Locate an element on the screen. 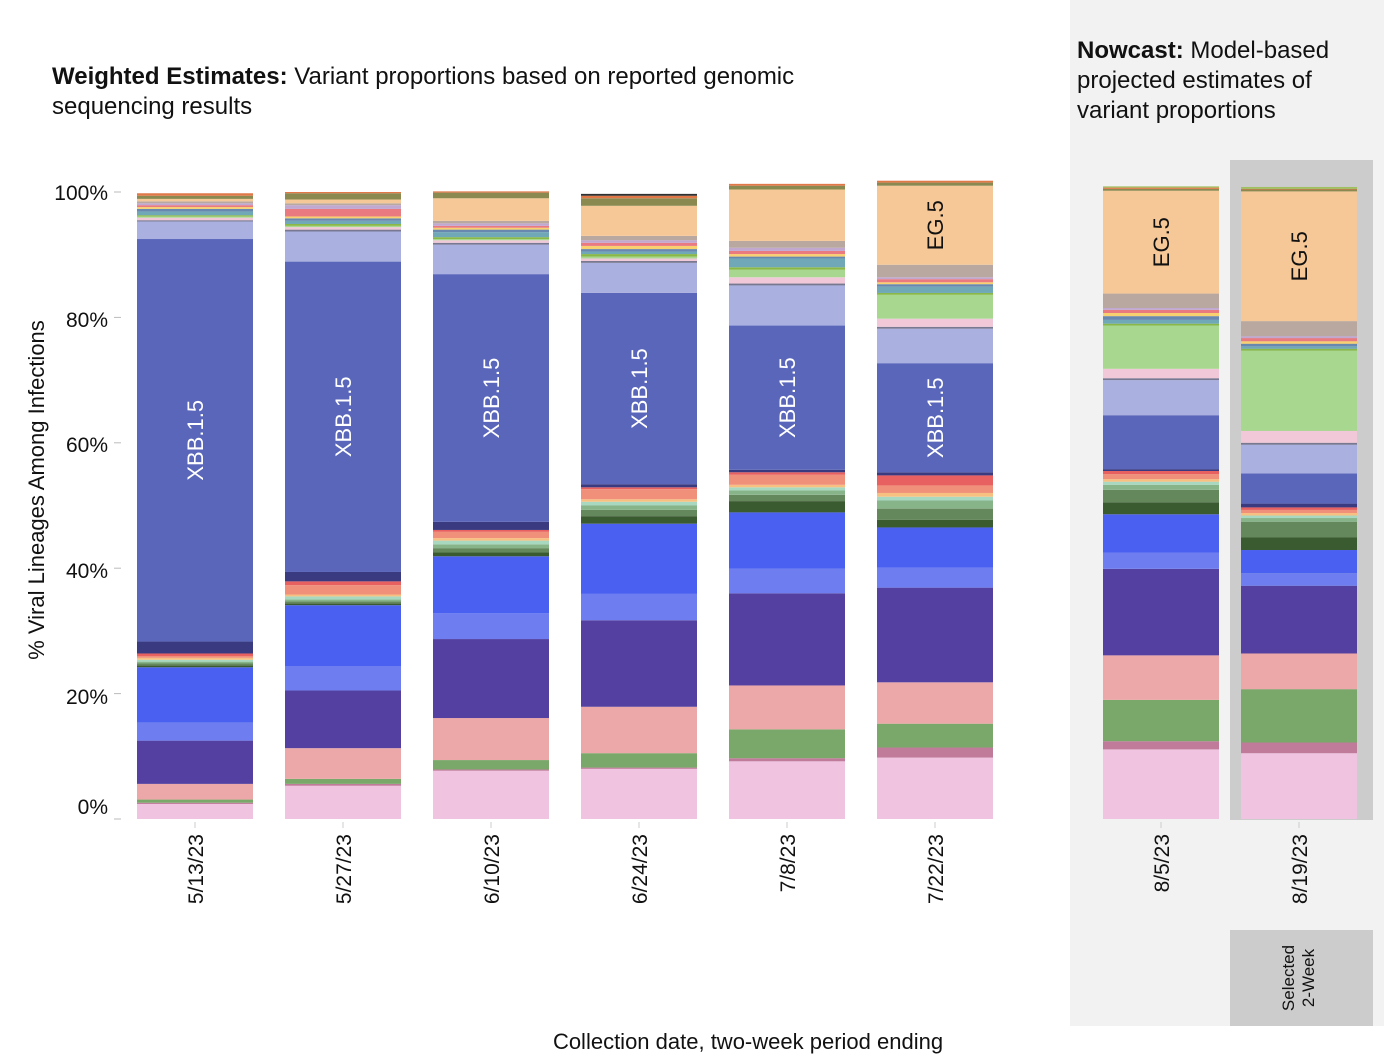 The width and height of the screenshot is (1384, 1060). y-tick-label: 100% is located at coordinates (81, 193).